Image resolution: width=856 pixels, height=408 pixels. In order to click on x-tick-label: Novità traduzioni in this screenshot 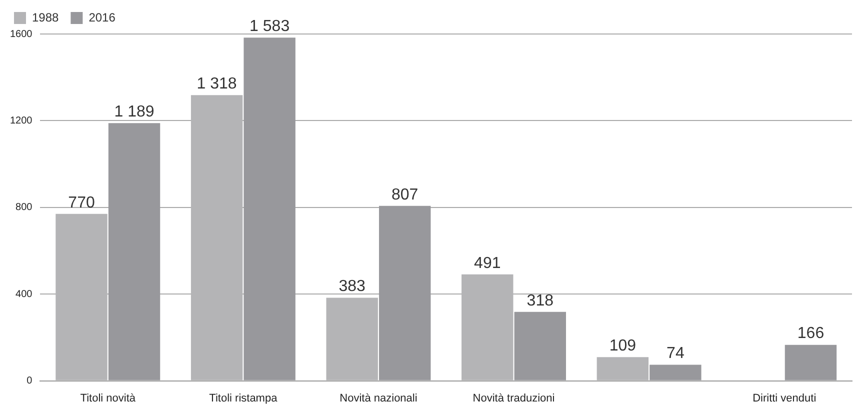, I will do `click(513, 398)`.